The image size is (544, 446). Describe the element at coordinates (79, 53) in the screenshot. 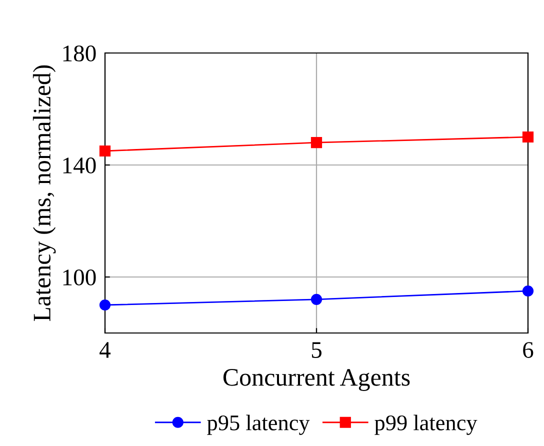

I see `y-tick-label: 180` at that location.